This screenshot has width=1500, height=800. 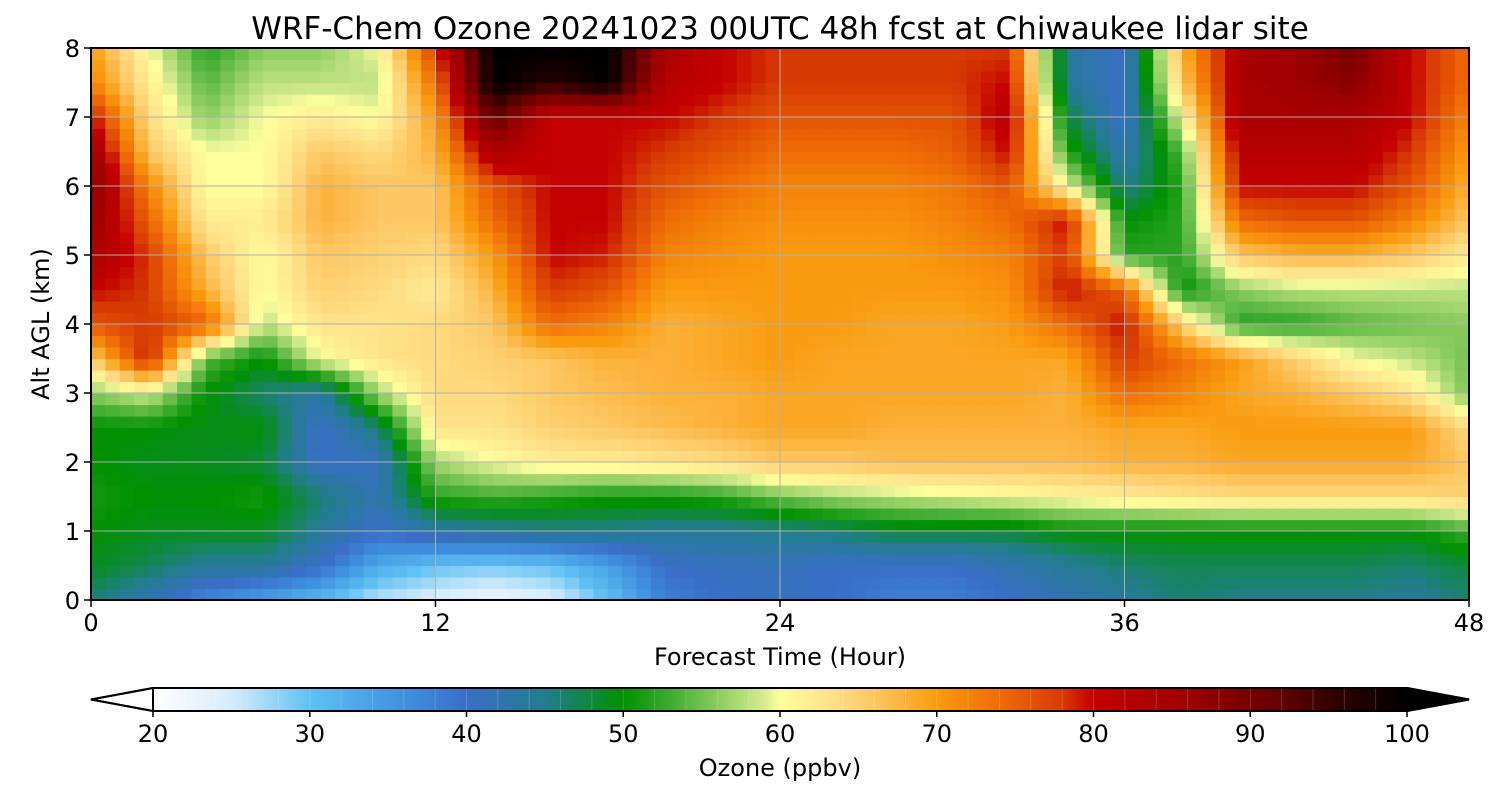 I want to click on colorbar-tick-label: 90, so click(x=1250, y=734).